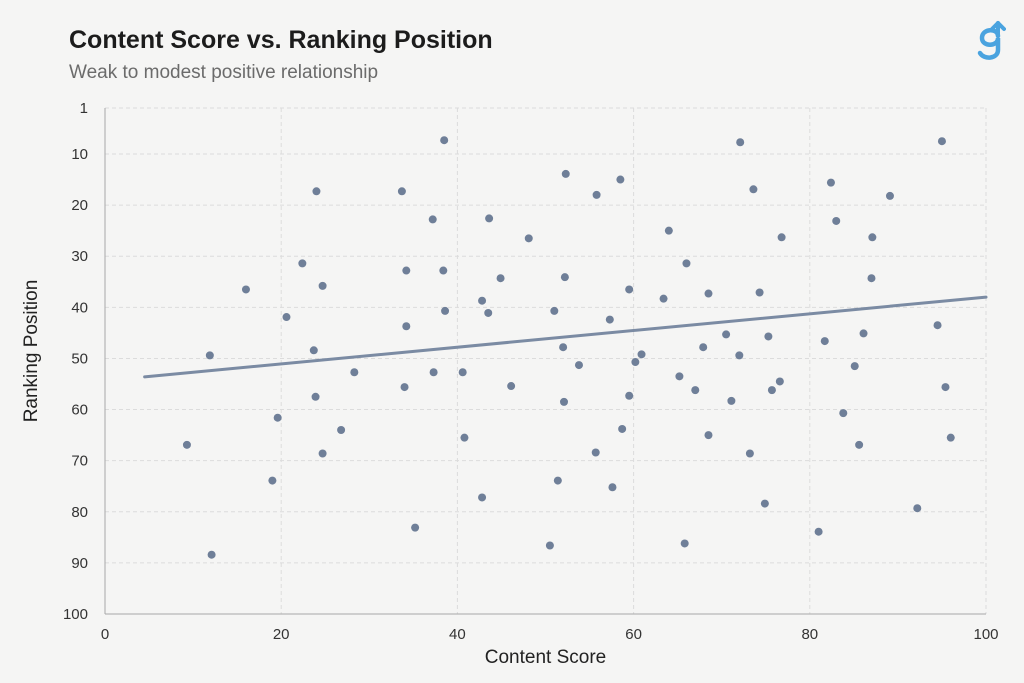 This screenshot has width=1024, height=683. I want to click on x-tick-label: 80, so click(809, 634).